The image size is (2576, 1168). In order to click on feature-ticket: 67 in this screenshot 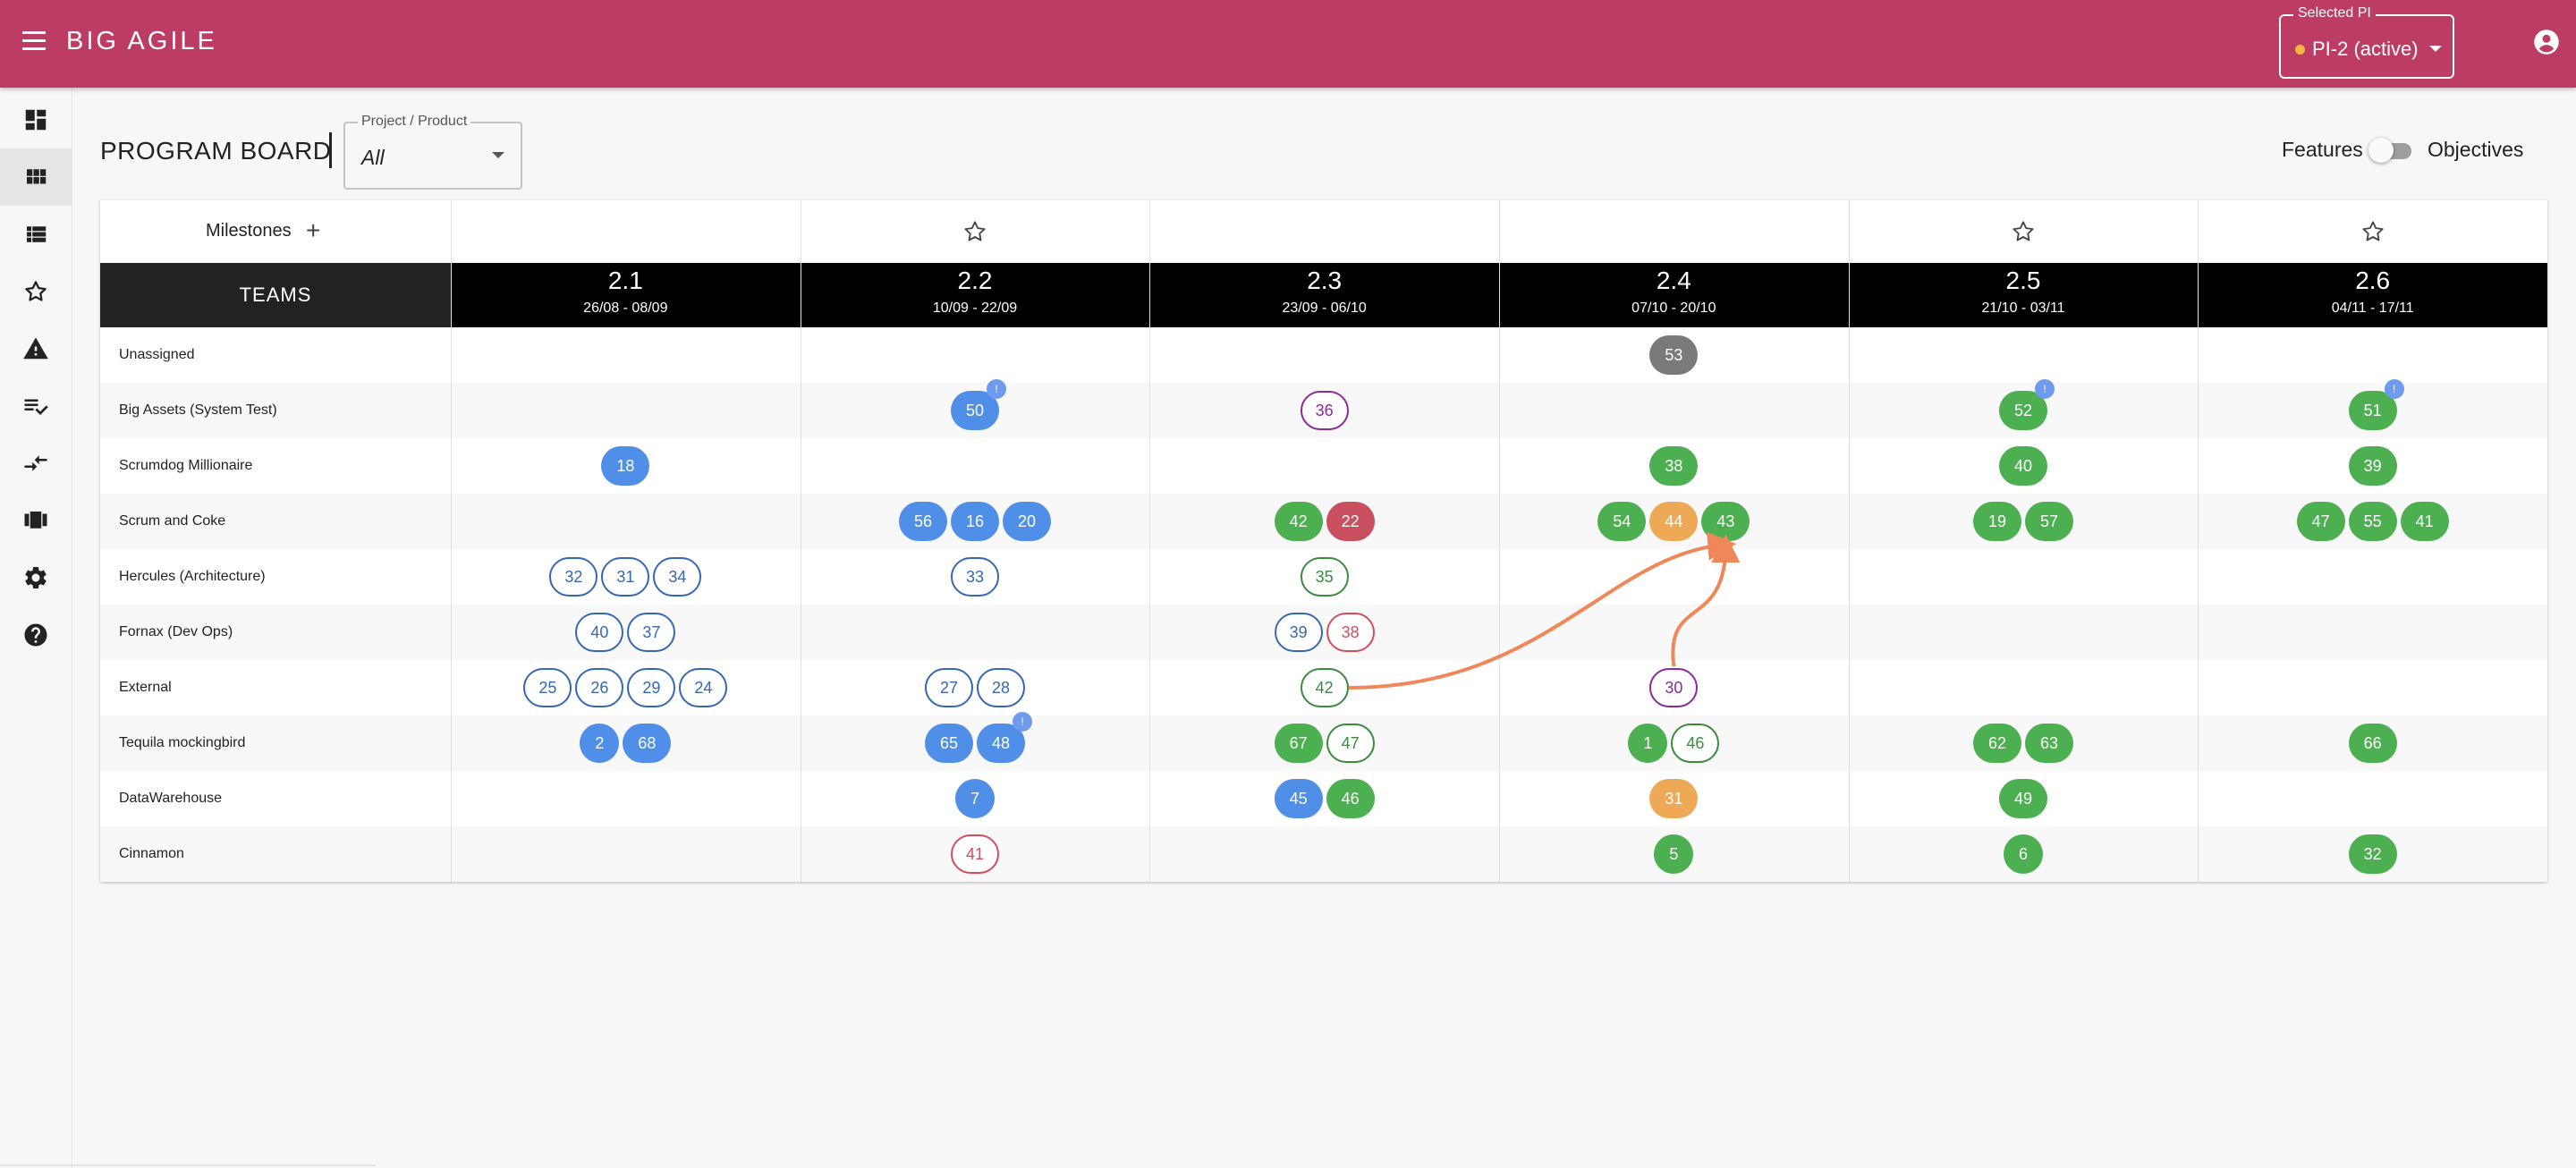, I will do `click(1298, 743)`.